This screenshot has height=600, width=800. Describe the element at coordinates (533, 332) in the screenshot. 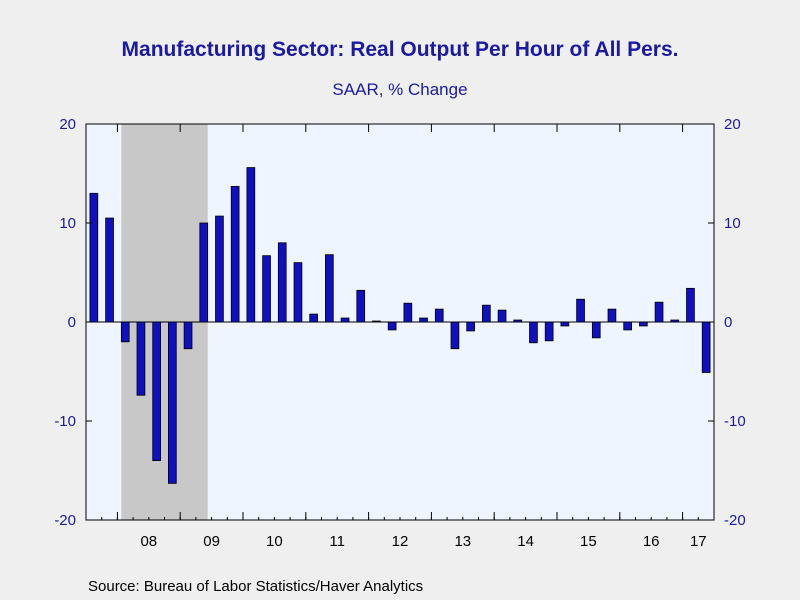

I see `bar-2014Q3` at that location.